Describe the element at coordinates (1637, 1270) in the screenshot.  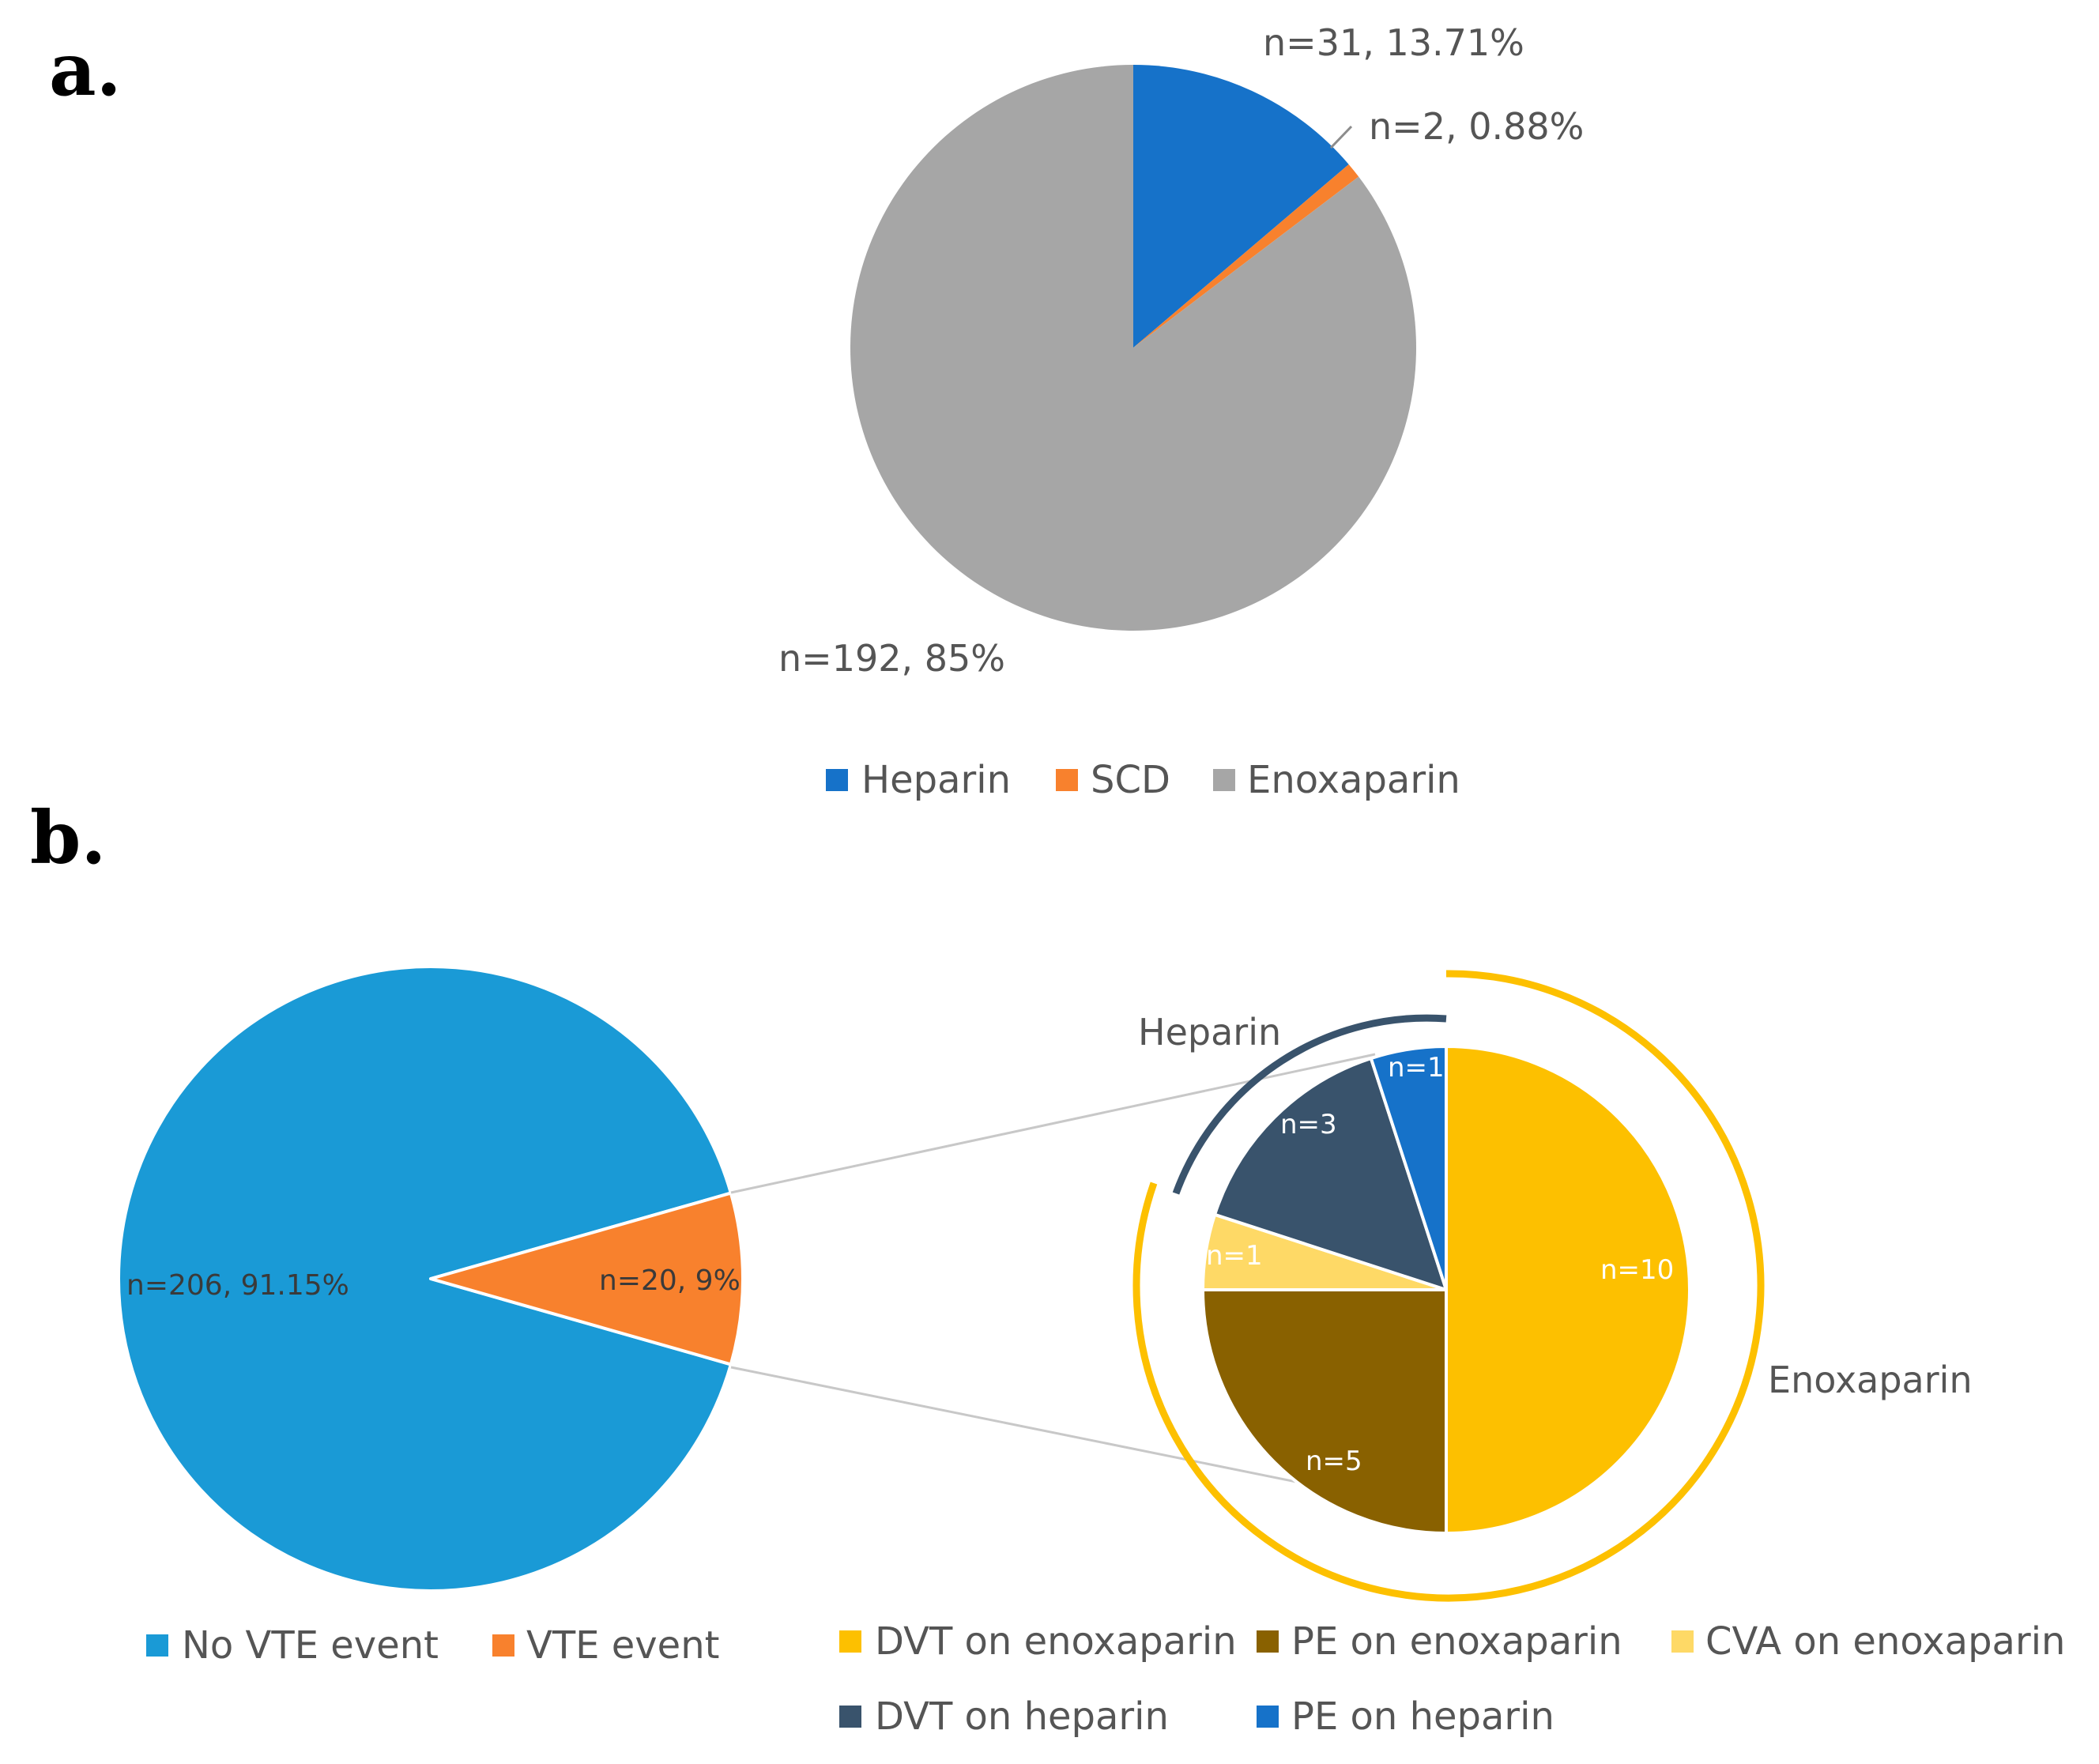
I see `data-label-dvt-enoxaparin: n=10` at that location.